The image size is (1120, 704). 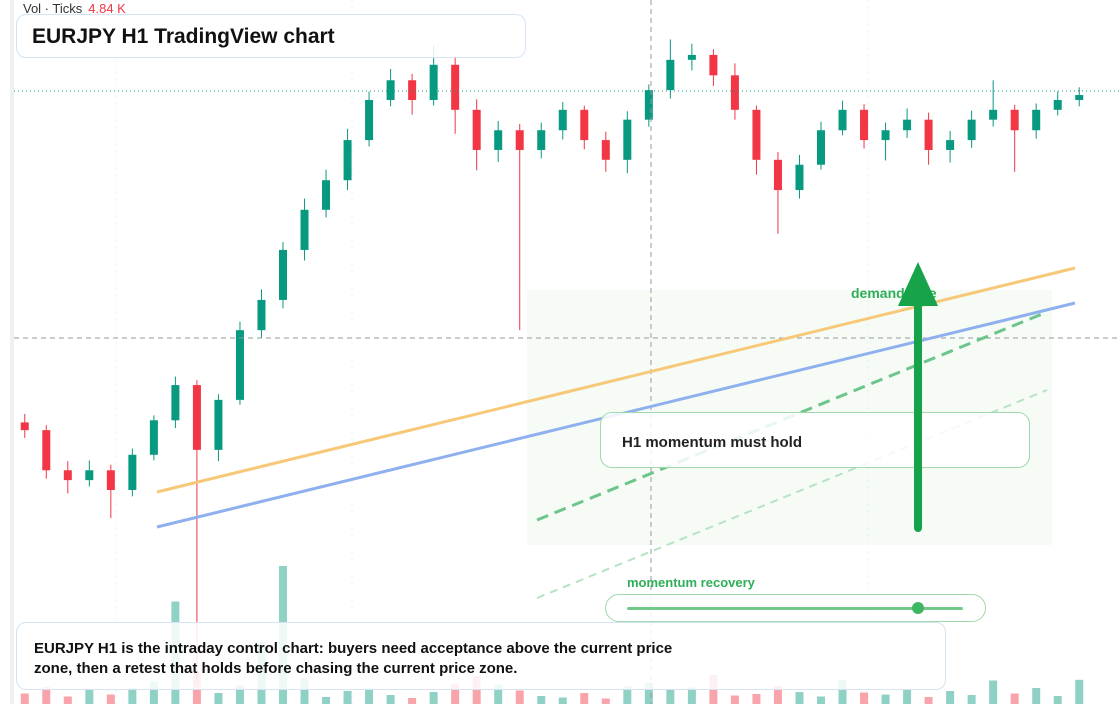 I want to click on slider, so click(x=795, y=608).